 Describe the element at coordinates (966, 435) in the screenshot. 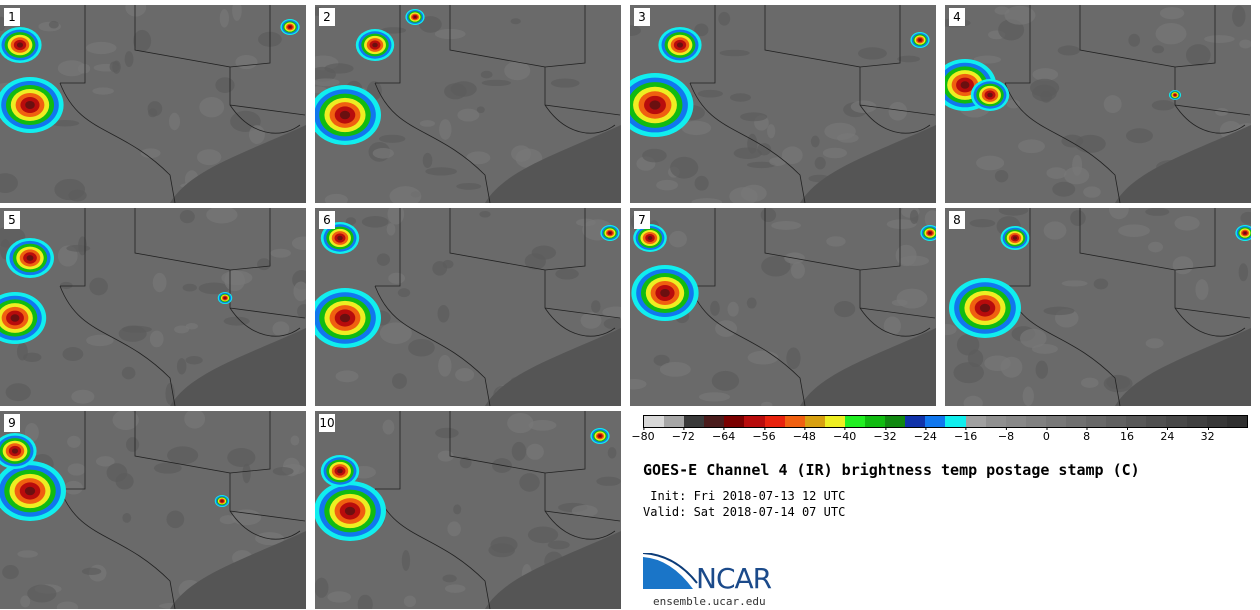

I see `colorbar-tick: −16` at that location.